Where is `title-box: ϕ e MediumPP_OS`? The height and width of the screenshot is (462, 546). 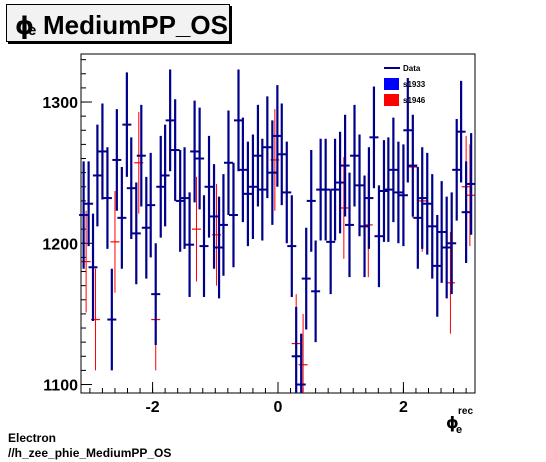 title-box: ϕ e MediumPP_OS is located at coordinates (118, 23).